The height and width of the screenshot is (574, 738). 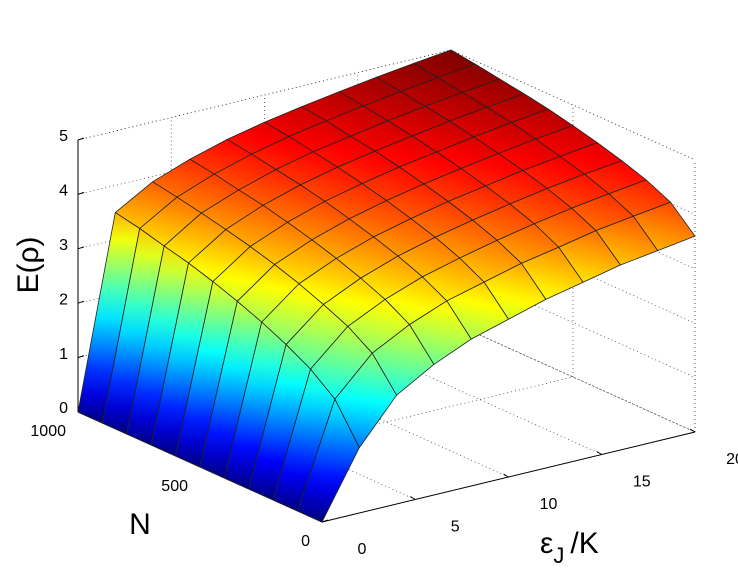 I want to click on x-tick-label: 15, so click(x=642, y=482).